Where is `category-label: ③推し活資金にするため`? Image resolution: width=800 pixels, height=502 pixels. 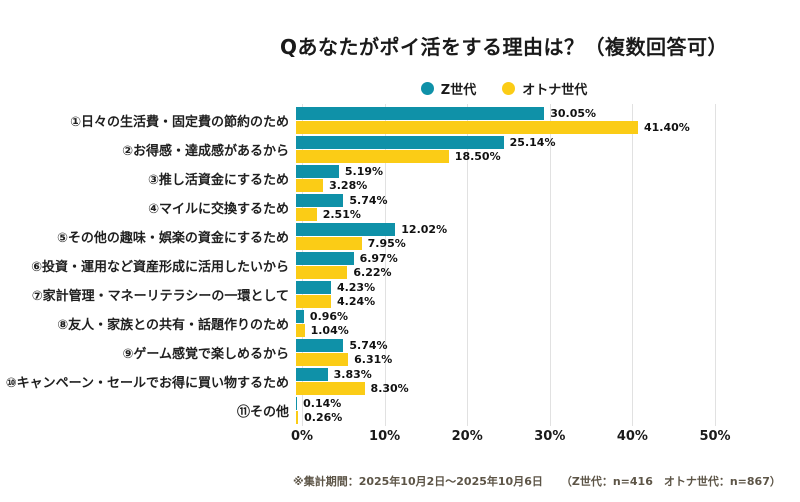 category-label: ③推し活資金にするため is located at coordinates (218, 180).